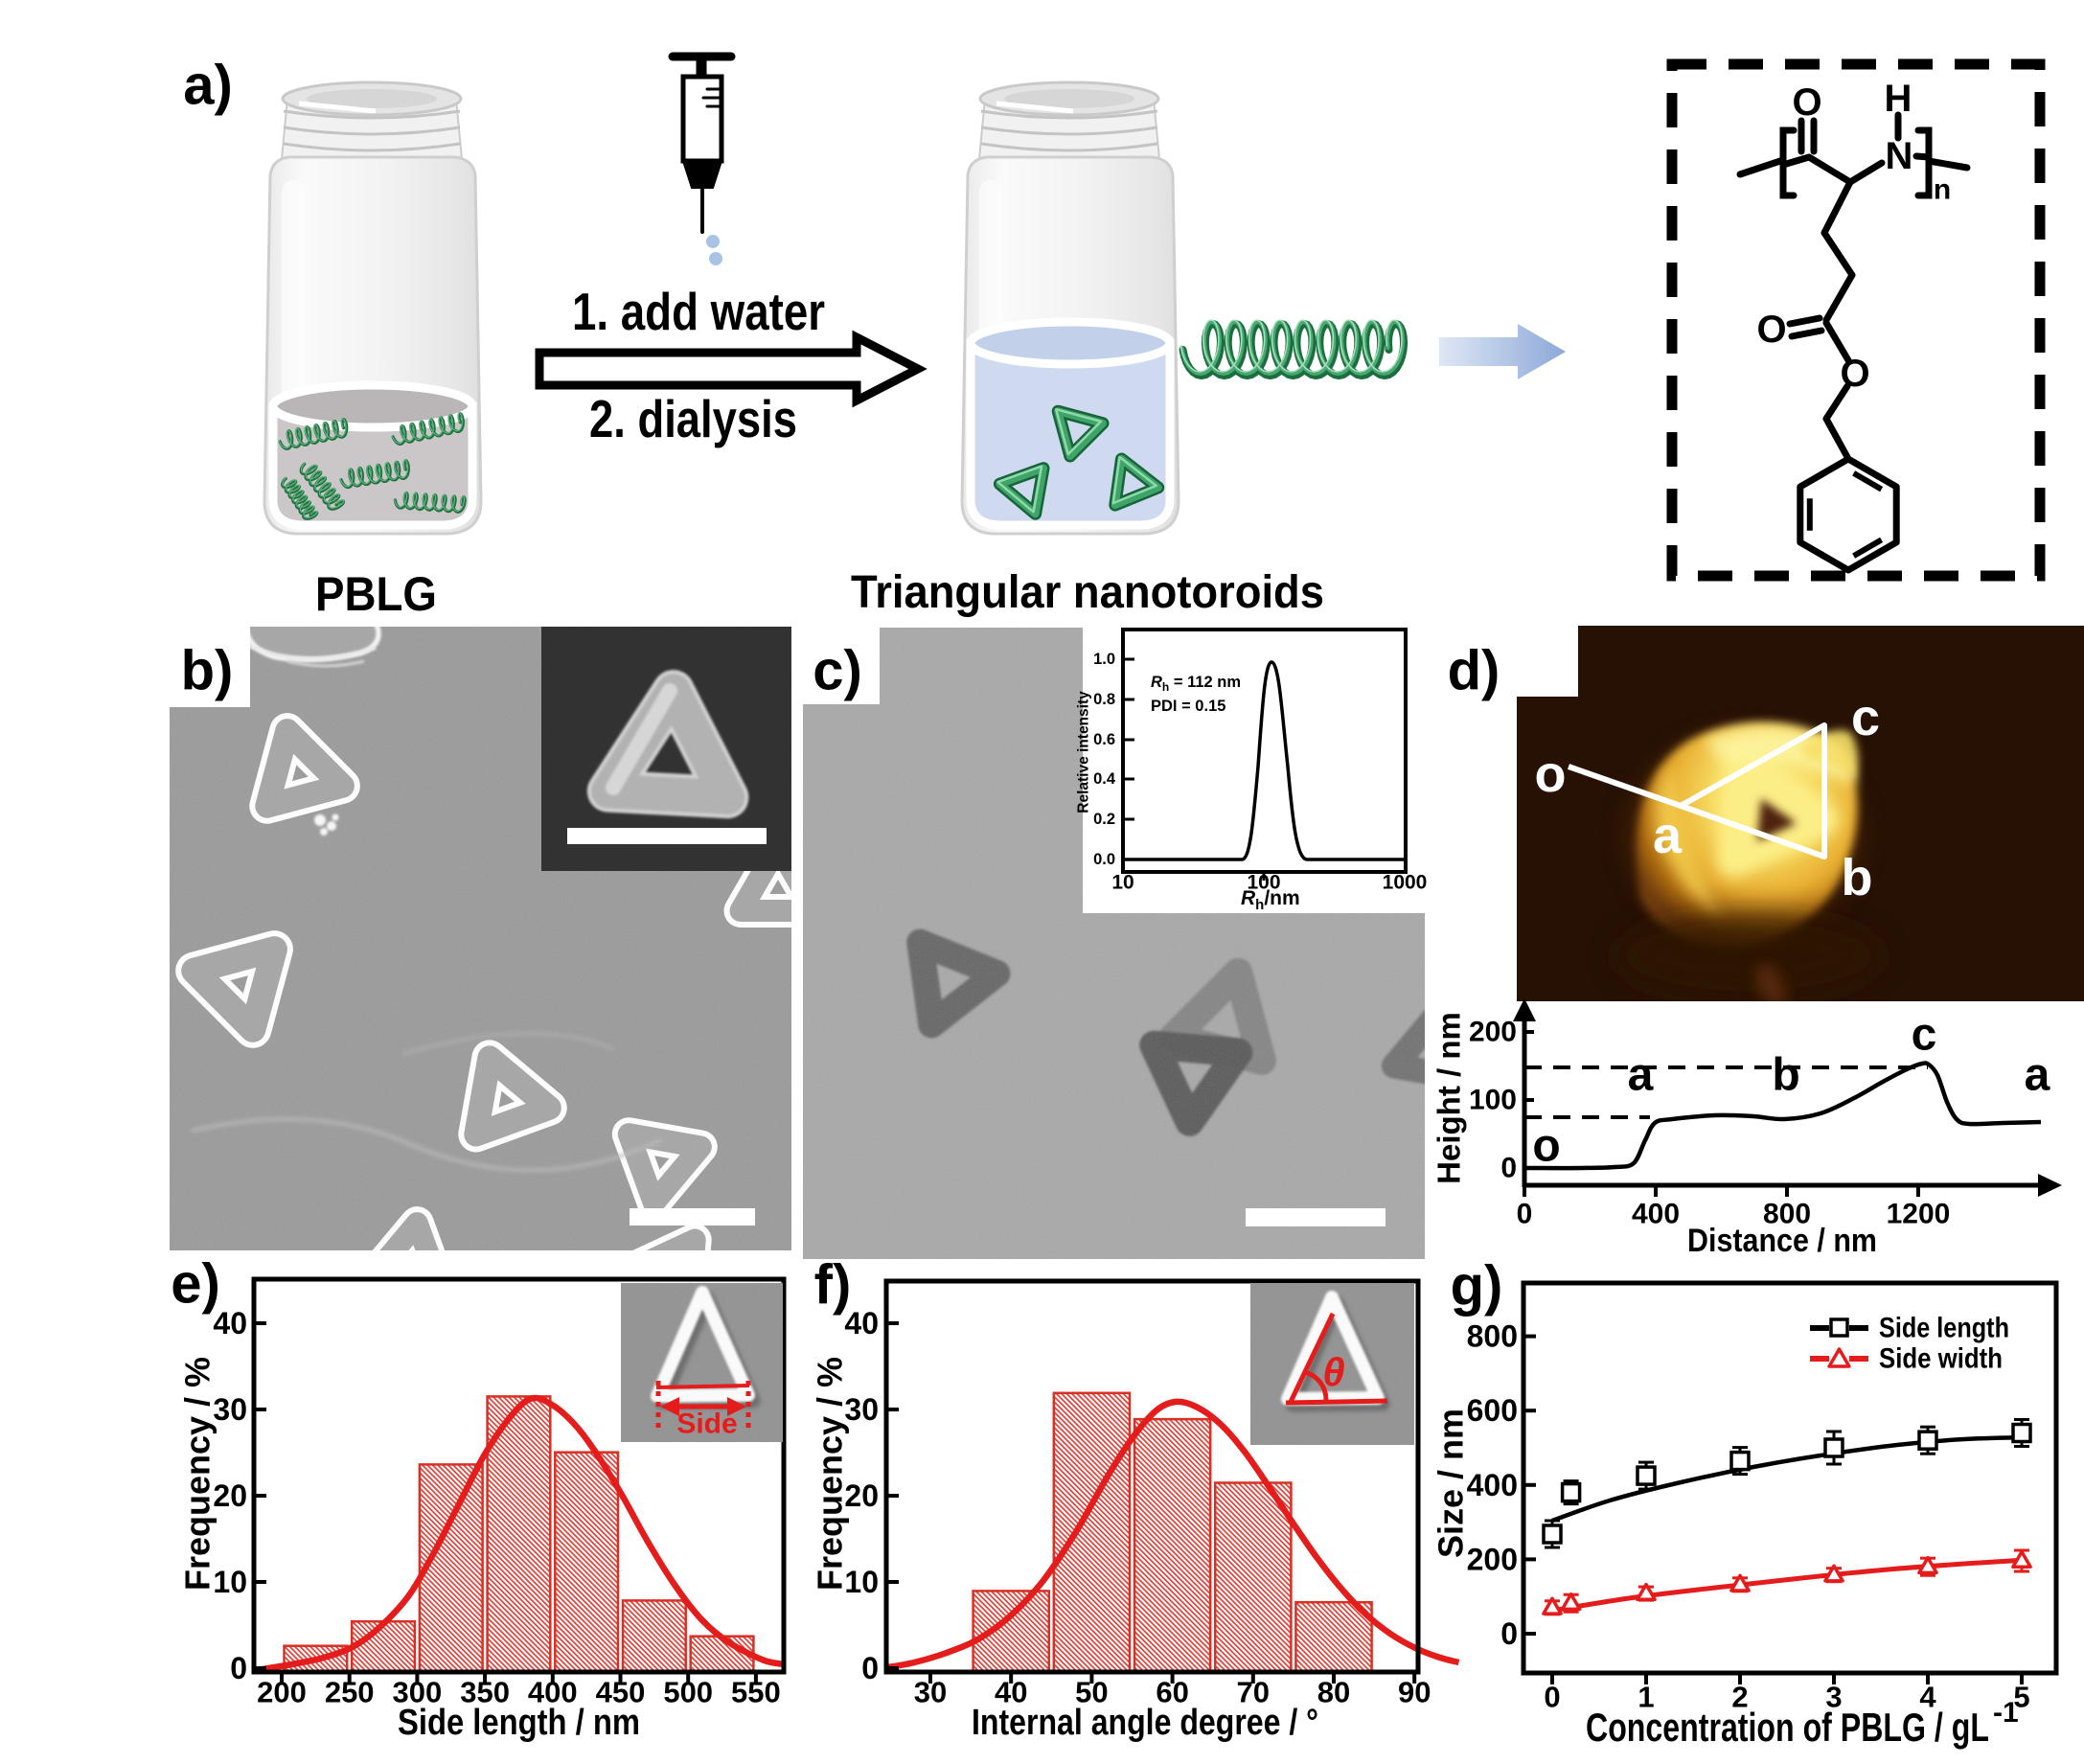  Describe the element at coordinates (1944, 1328) in the screenshot. I see `svg-text: Side length` at that location.